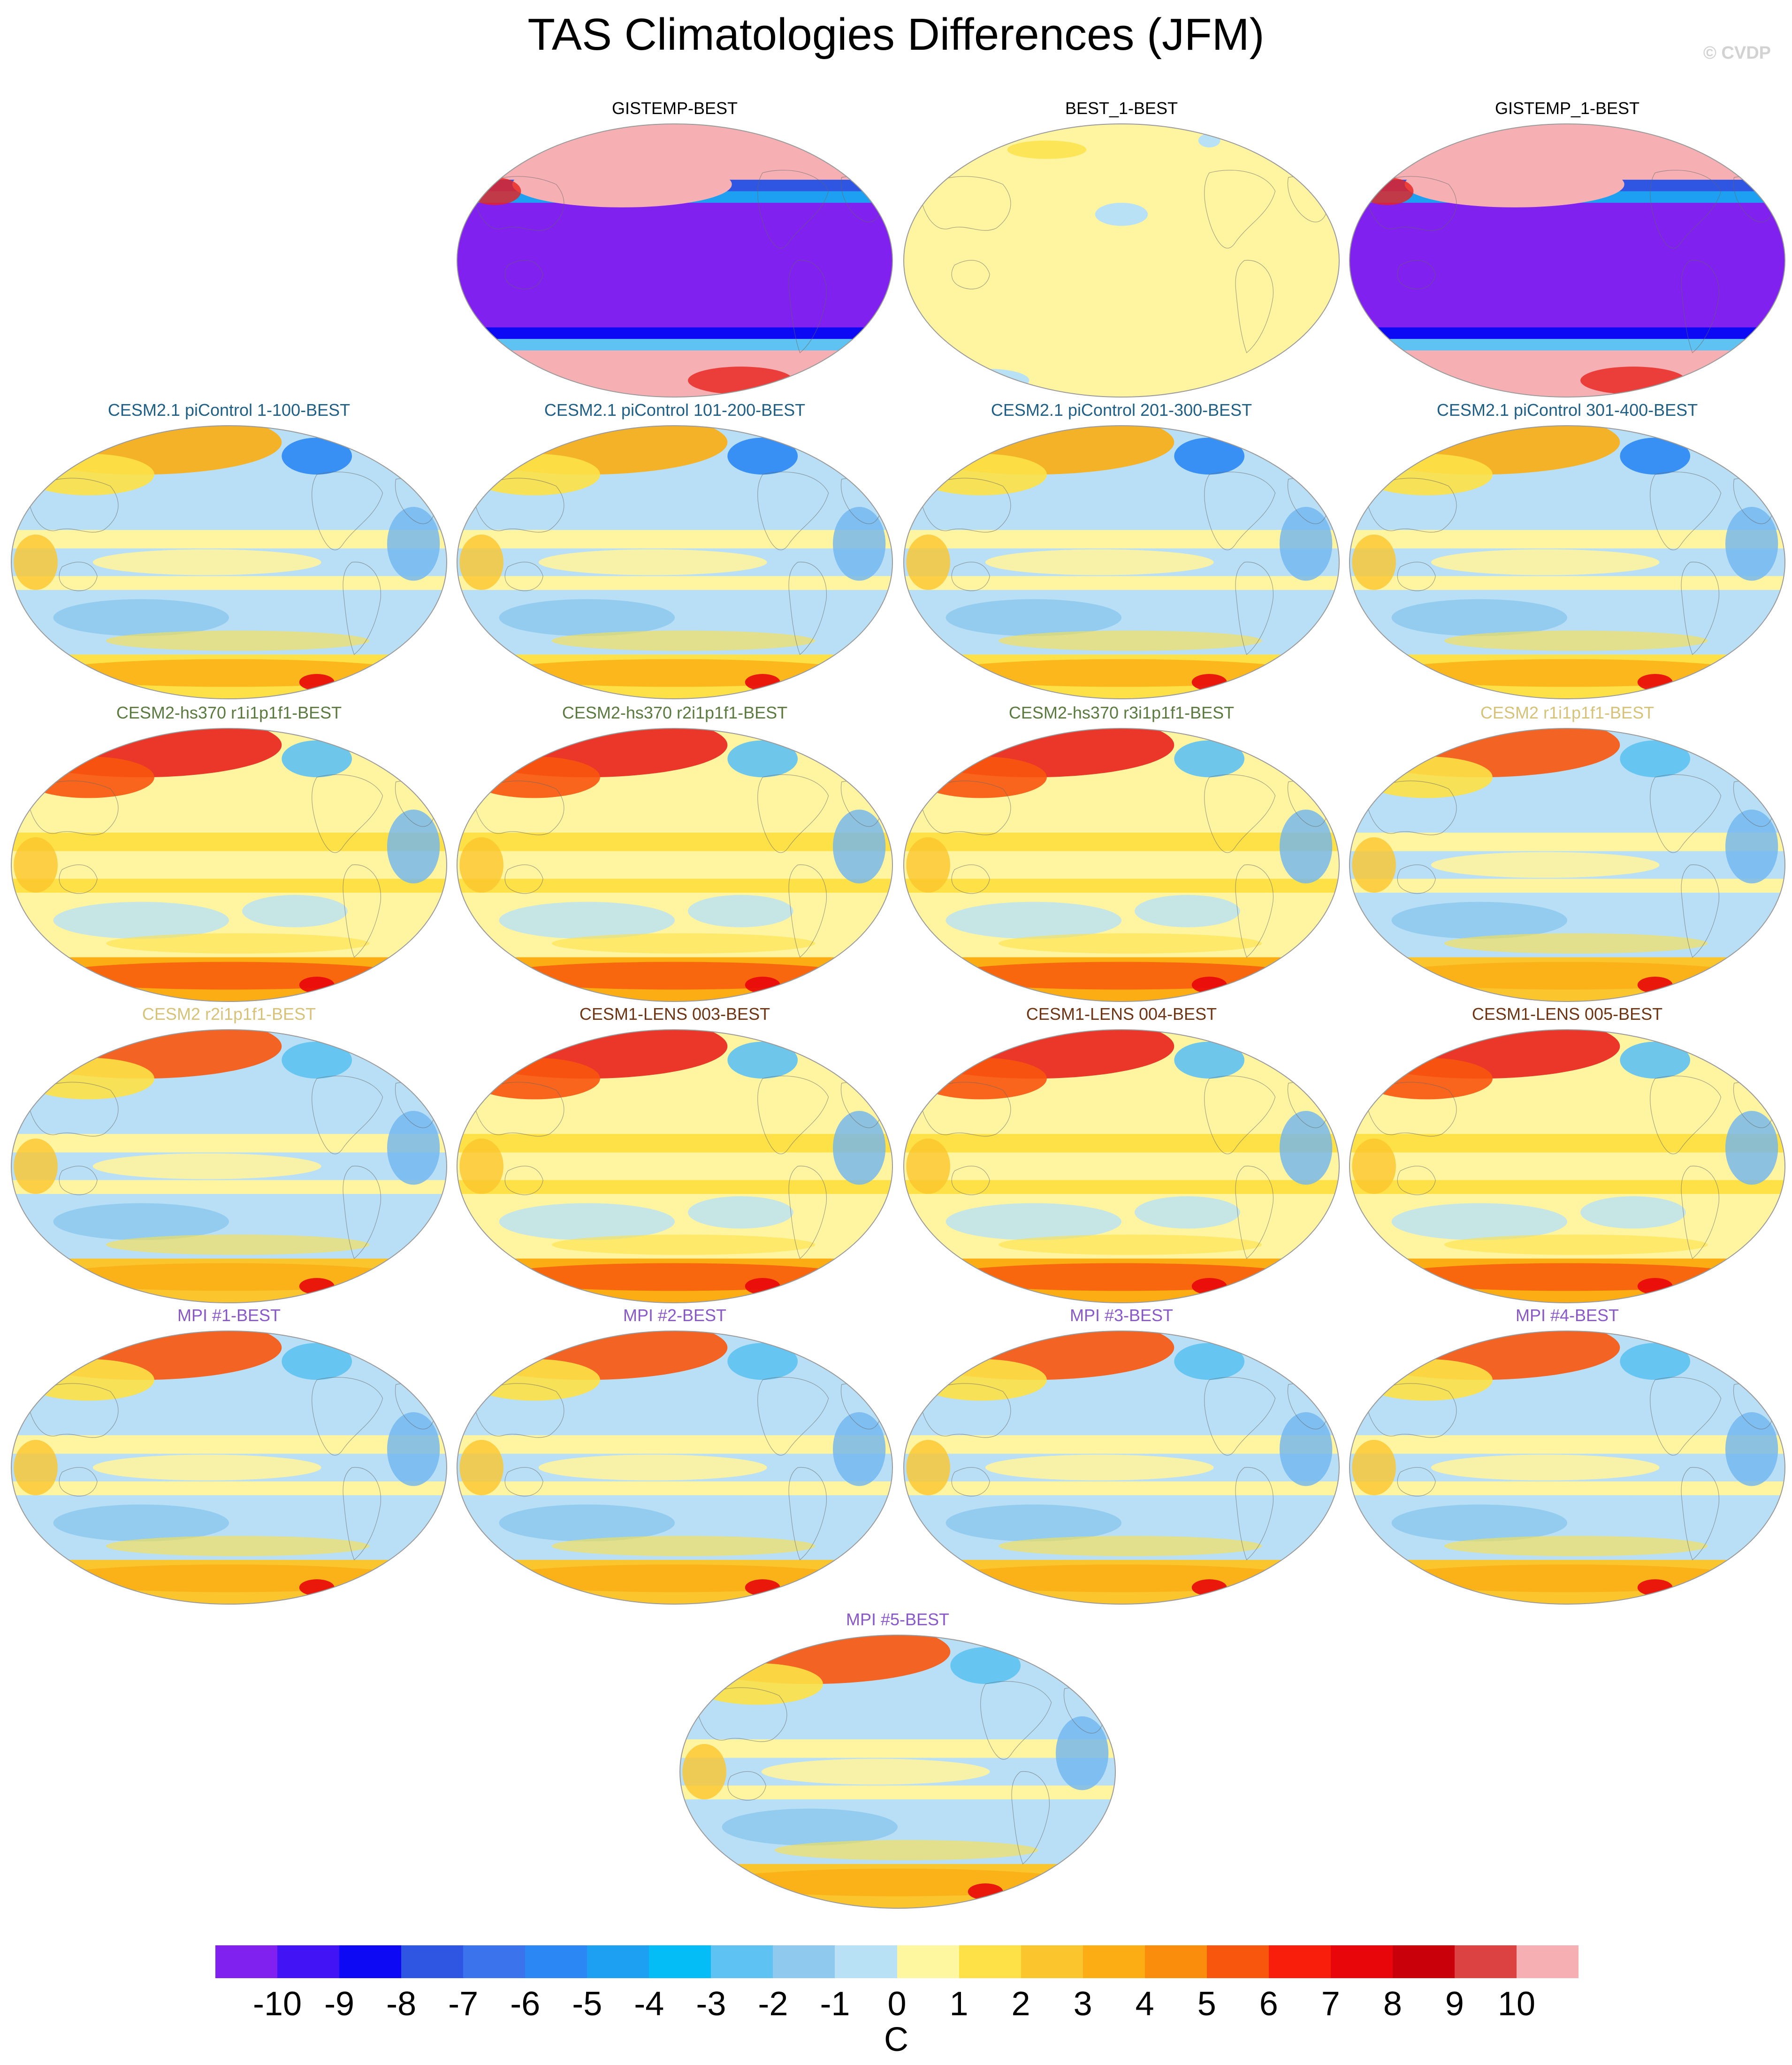 This screenshot has width=1792, height=2065. Describe the element at coordinates (674, 108) in the screenshot. I see `panel-title: GISTEMP-BEST` at that location.